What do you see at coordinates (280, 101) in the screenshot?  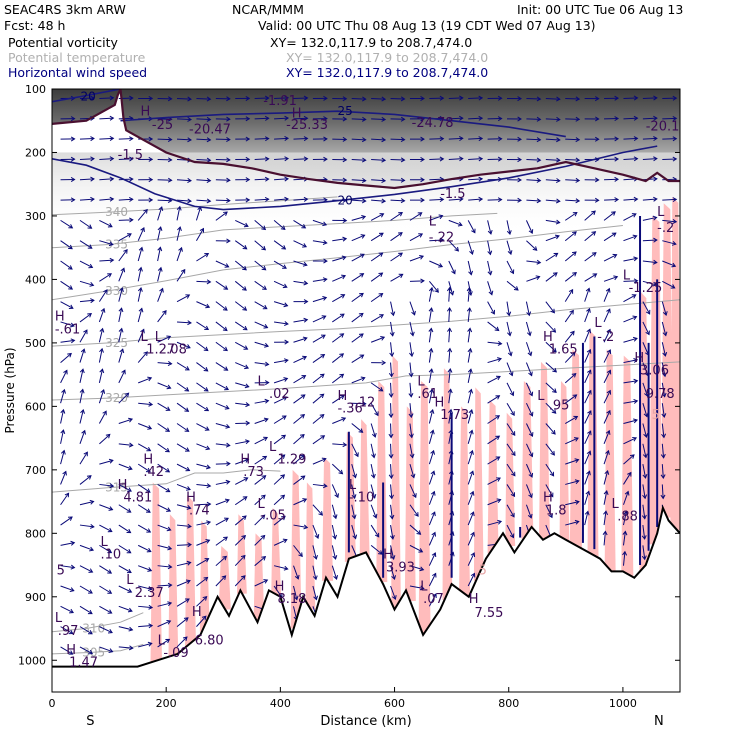 I see `pv-extremum-label: -1.91` at bounding box center [280, 101].